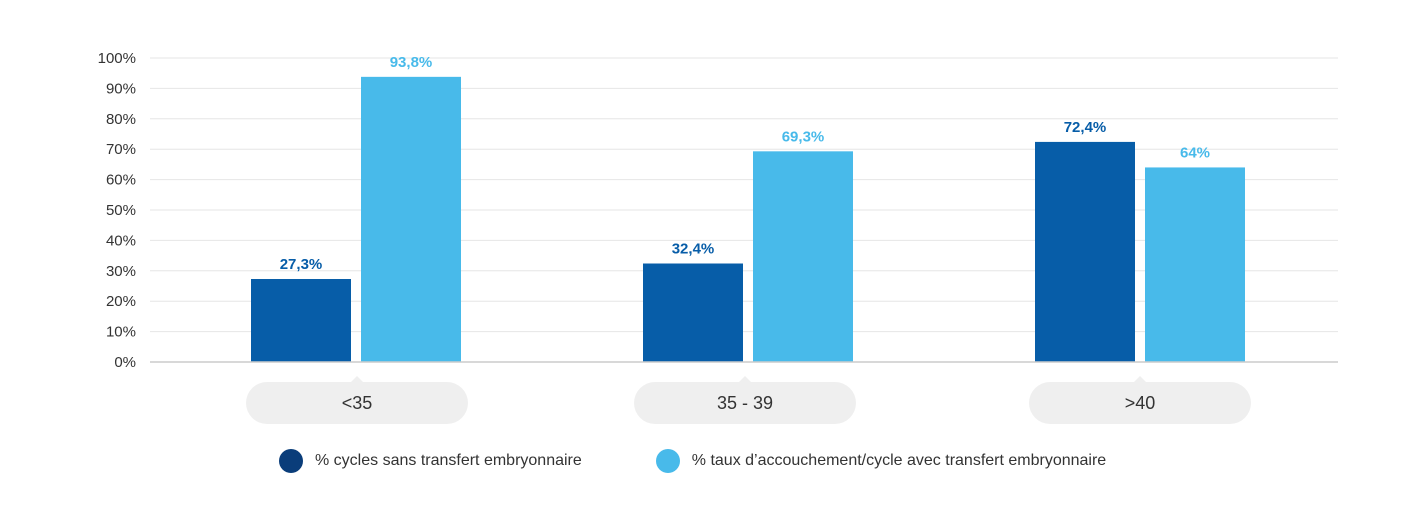 This screenshot has height=510, width=1425. What do you see at coordinates (291, 461) in the screenshot?
I see `legend-swatch-series1` at bounding box center [291, 461].